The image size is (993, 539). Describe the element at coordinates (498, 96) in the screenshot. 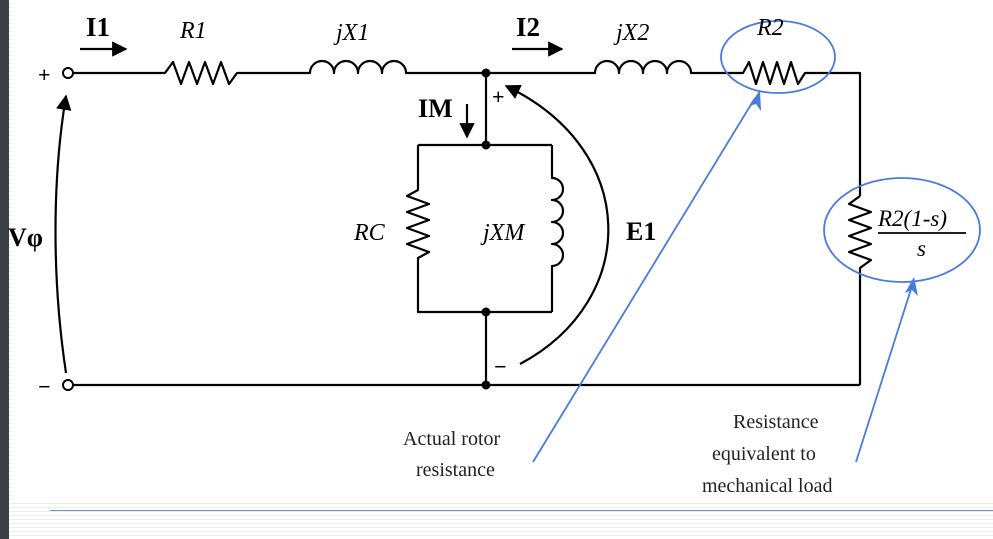

I see `e1-plus-label: +` at that location.